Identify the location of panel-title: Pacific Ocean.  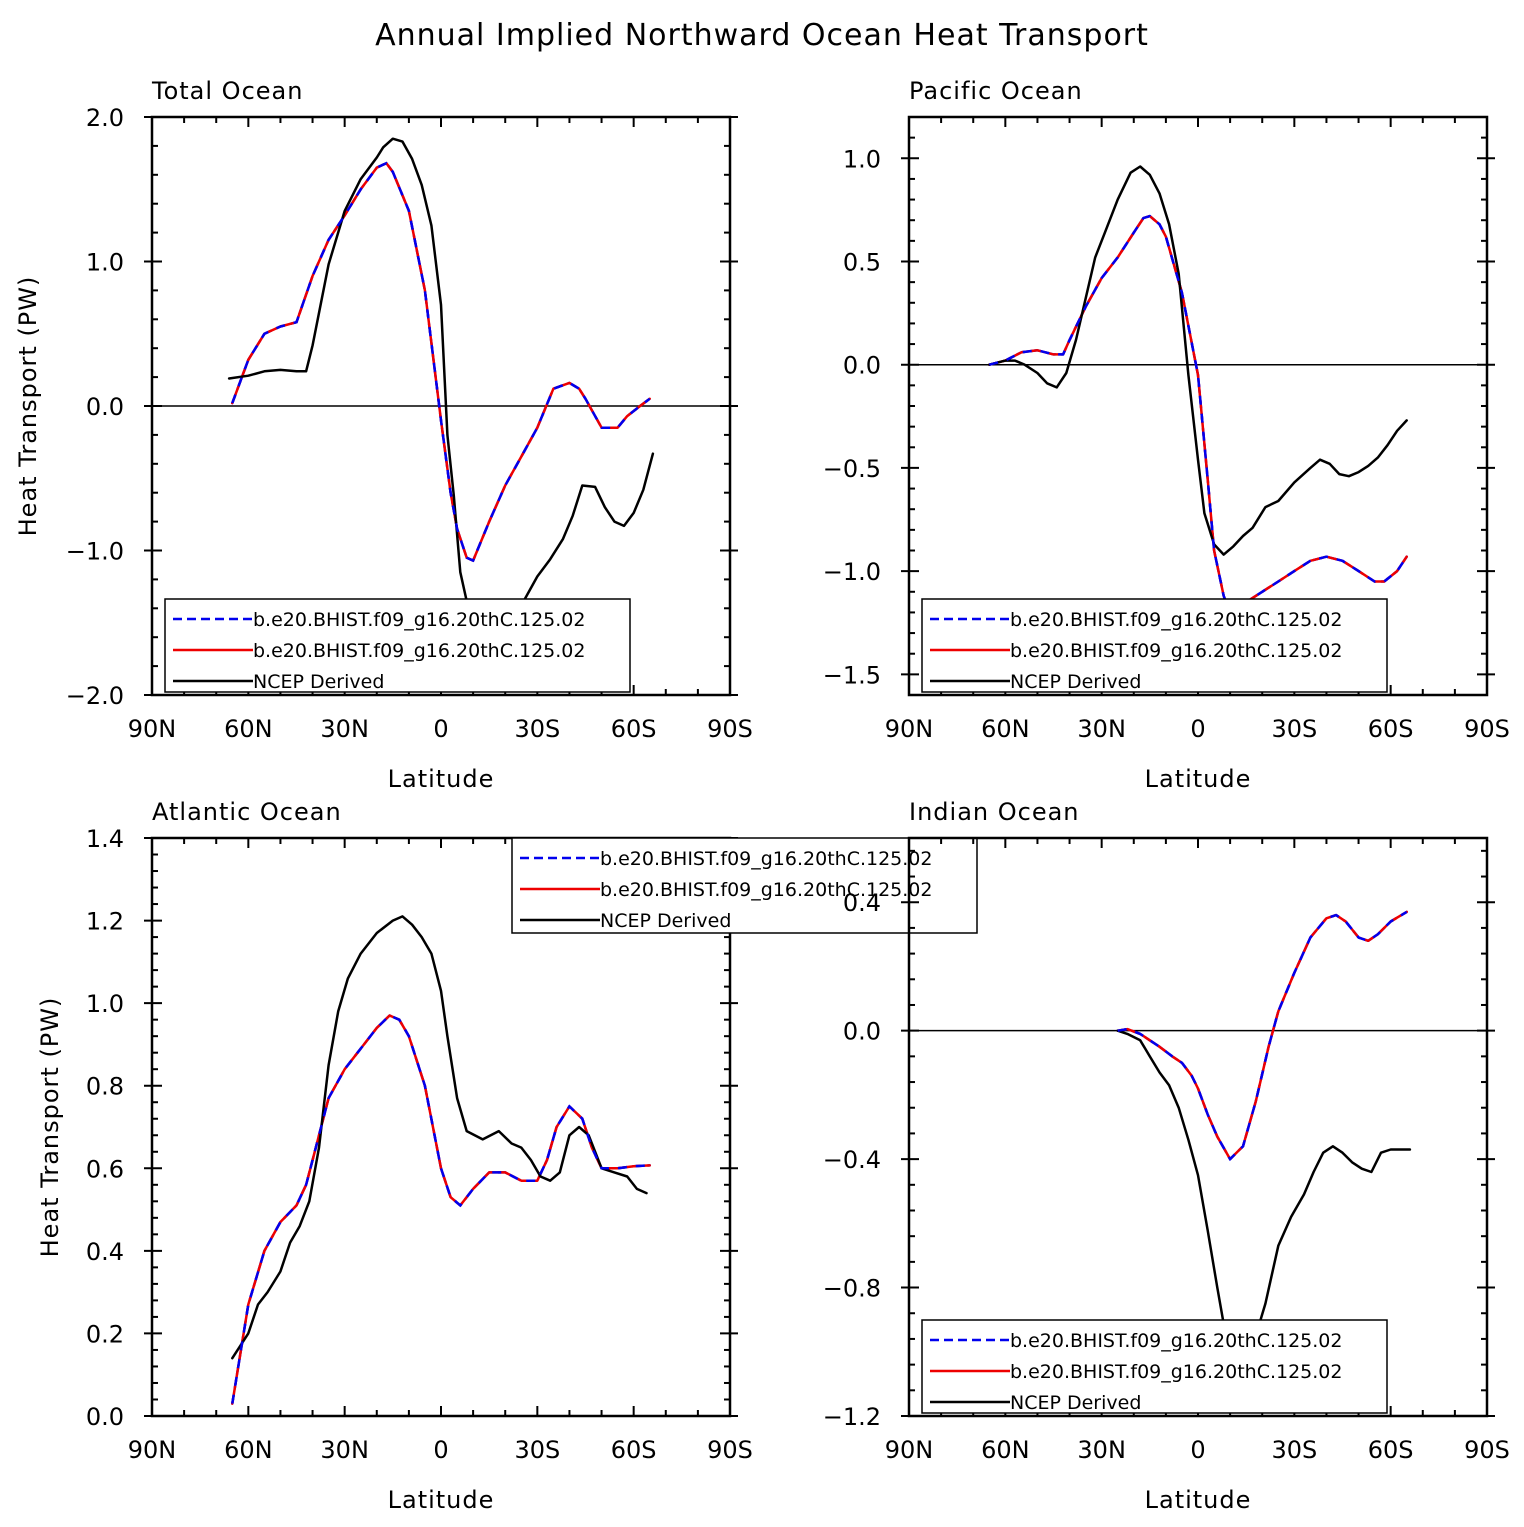
(996, 91).